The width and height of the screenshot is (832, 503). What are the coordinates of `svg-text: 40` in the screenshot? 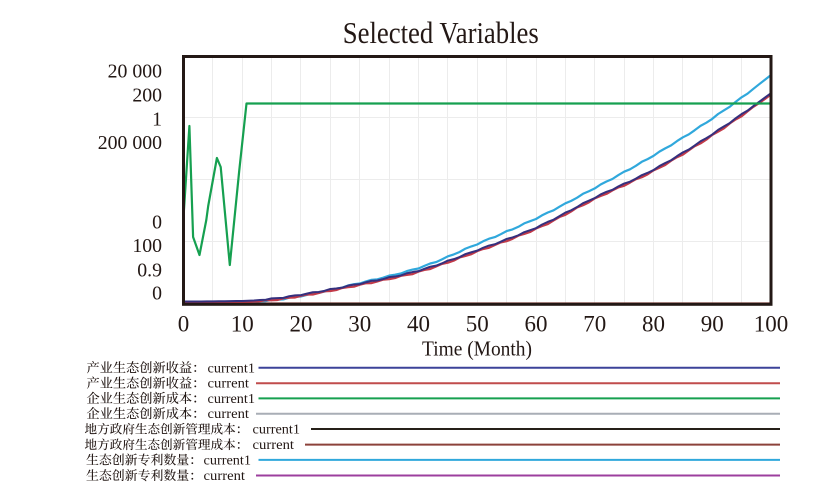 It's located at (418, 324).